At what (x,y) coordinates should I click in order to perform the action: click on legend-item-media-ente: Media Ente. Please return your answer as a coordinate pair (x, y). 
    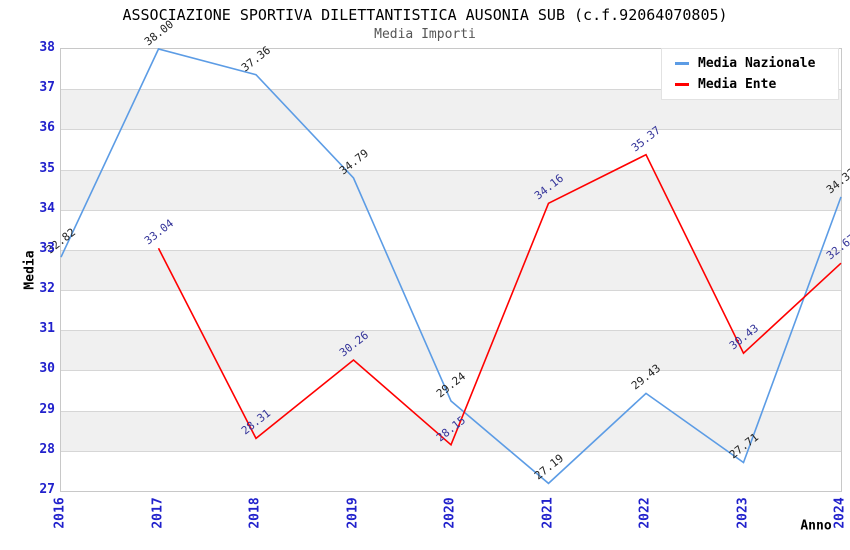
    Looking at the image, I should click on (756, 84).